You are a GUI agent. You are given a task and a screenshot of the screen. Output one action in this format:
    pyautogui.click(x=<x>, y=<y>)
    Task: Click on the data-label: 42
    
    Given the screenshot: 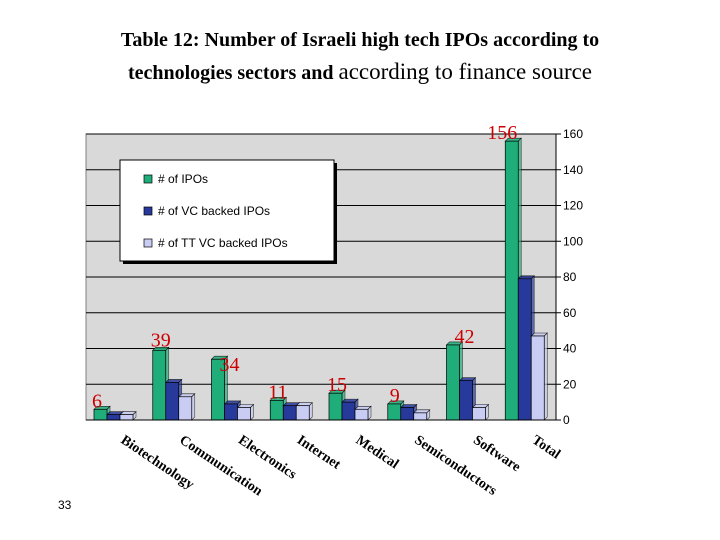 What is the action you would take?
    pyautogui.click(x=465, y=337)
    